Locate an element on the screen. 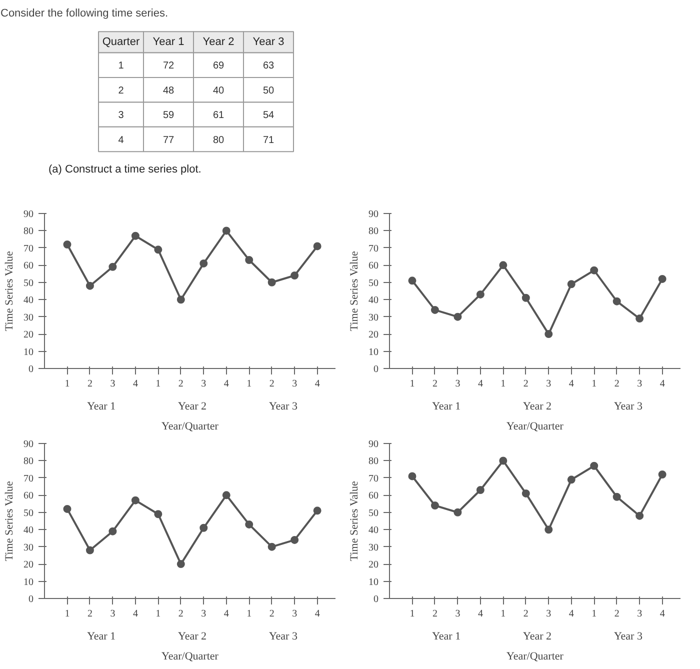 This screenshot has height=669, width=700. chart-title: Consider the following time series. is located at coordinates (84, 14).